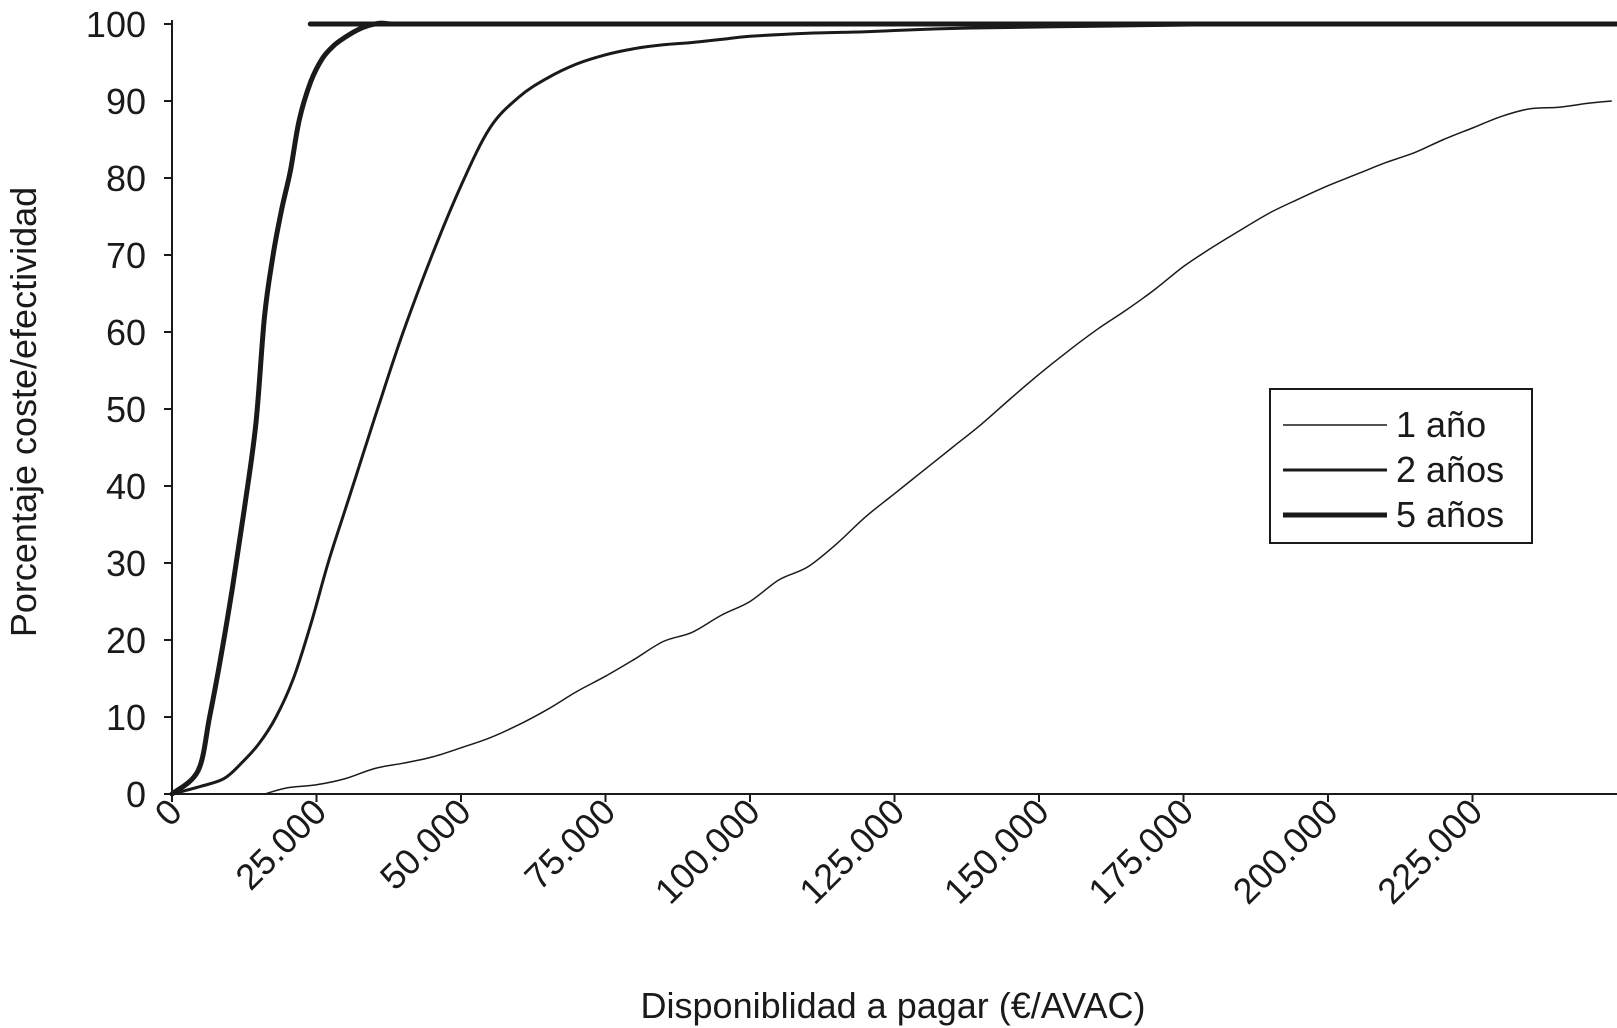  I want to click on y-tick-label: 30, so click(126, 563).